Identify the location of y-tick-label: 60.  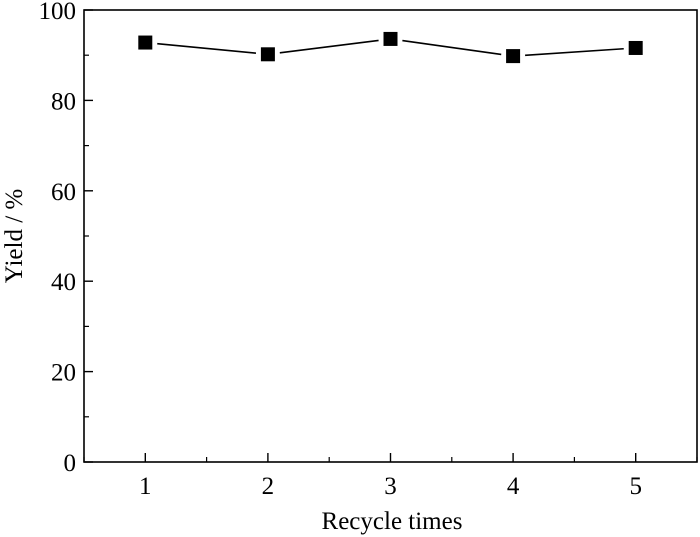
(63, 192).